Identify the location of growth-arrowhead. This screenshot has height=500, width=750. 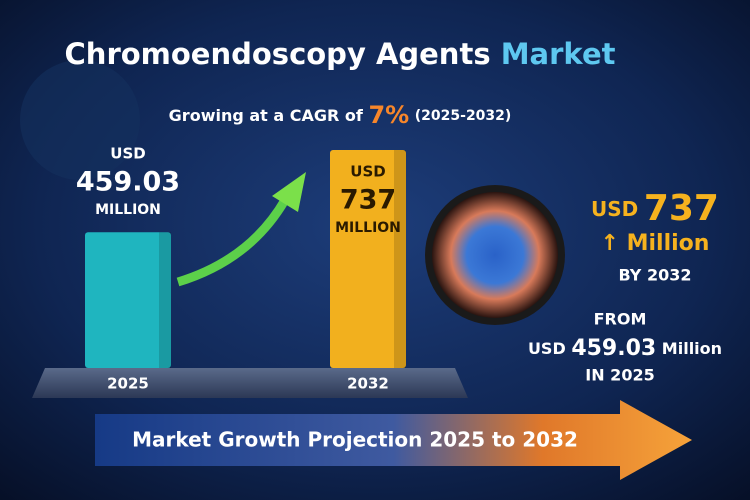
(289, 192).